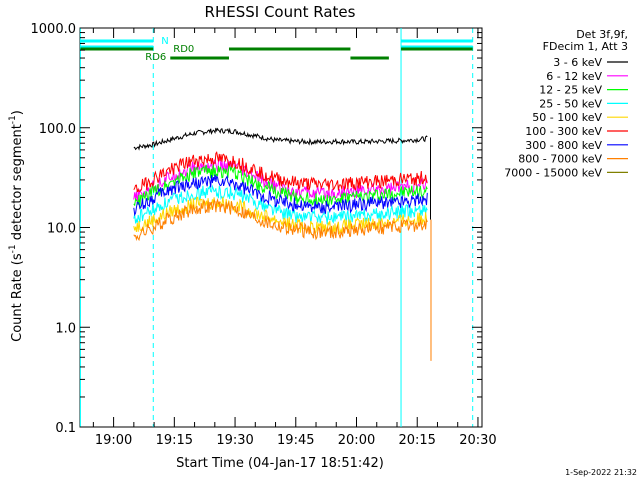 The height and width of the screenshot is (480, 640). I want to click on y-axis-title-sup: -1, so click(13, 248).